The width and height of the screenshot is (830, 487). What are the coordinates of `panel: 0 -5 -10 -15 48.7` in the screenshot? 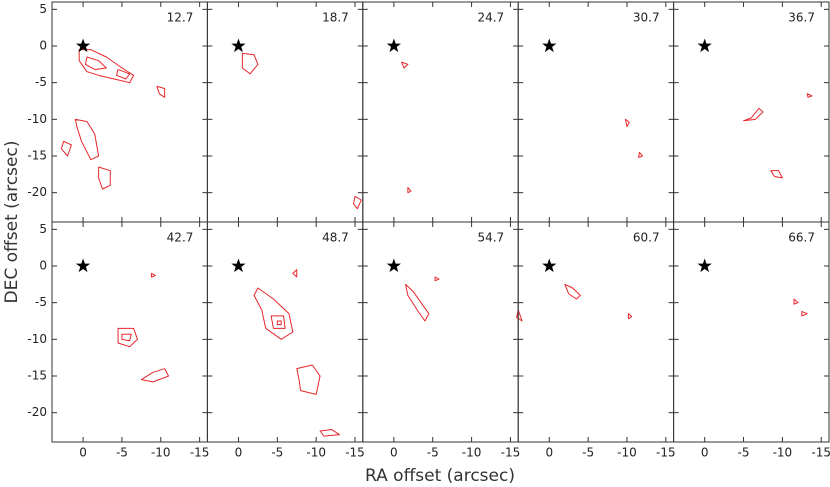 It's located at (285, 340).